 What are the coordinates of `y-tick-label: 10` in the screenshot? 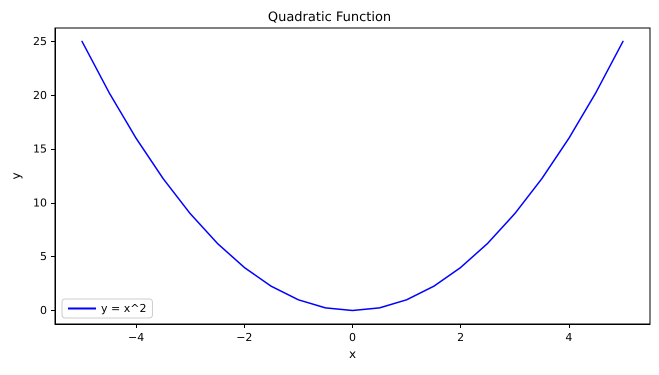 It's located at (40, 203).